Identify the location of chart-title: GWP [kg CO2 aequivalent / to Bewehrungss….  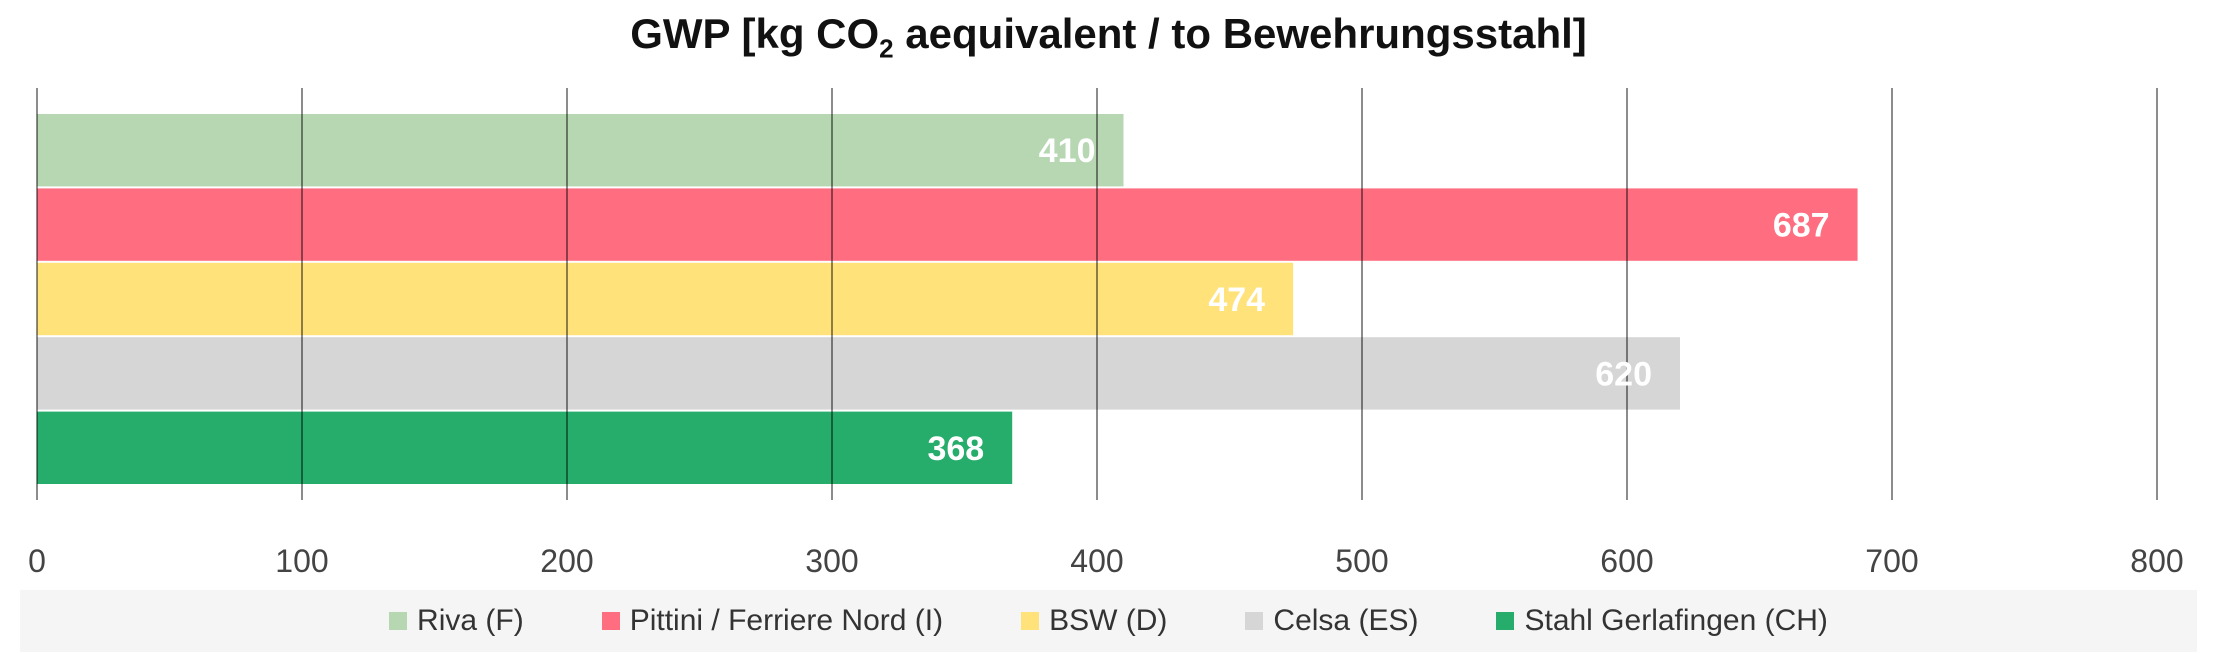
(1108, 37).